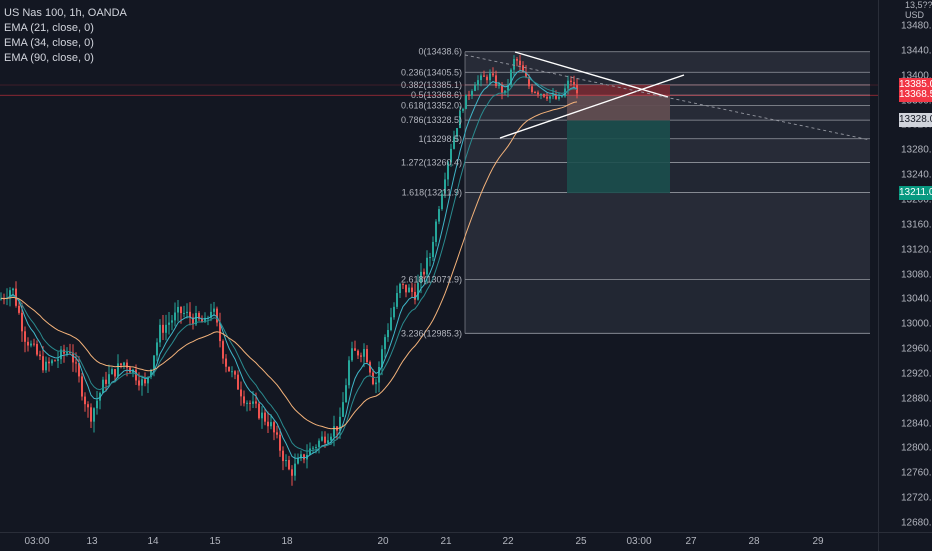  I want to click on time-tick: 22, so click(508, 541).